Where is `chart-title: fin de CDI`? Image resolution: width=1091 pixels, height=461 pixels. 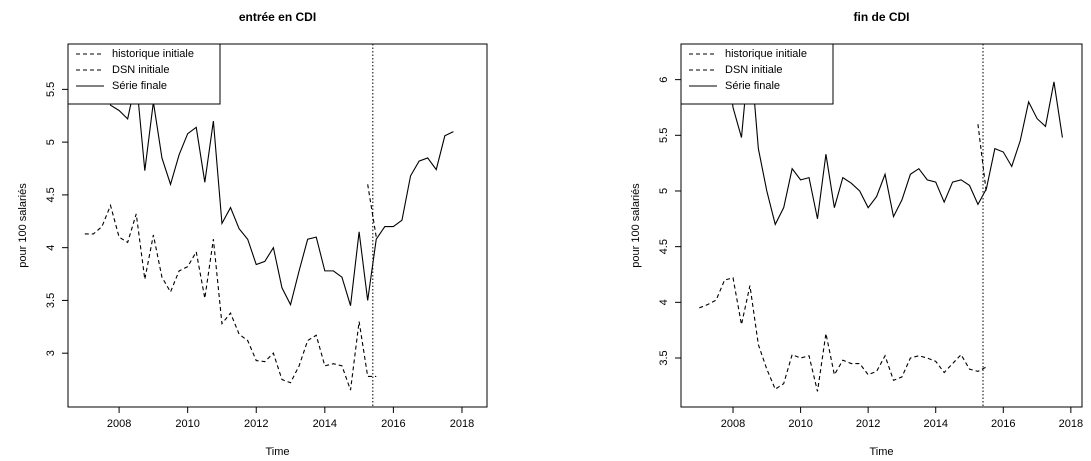 chart-title: fin de CDI is located at coordinates (882, 17).